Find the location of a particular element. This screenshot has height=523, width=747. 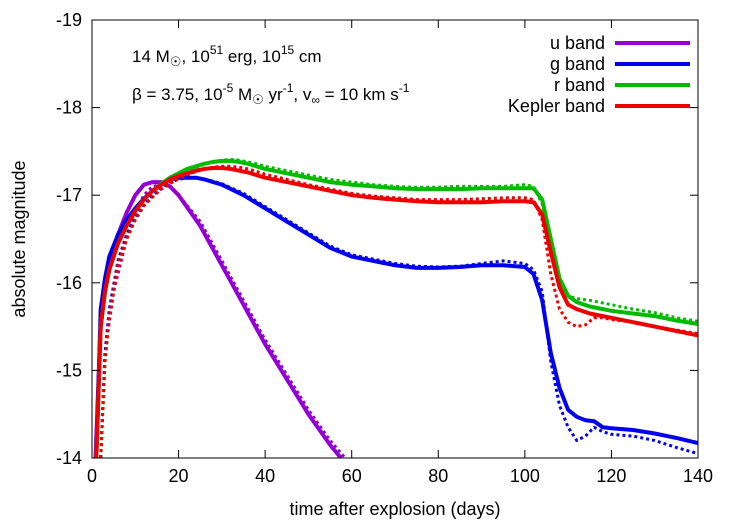

y-tick-label: -14 is located at coordinates (69, 458).